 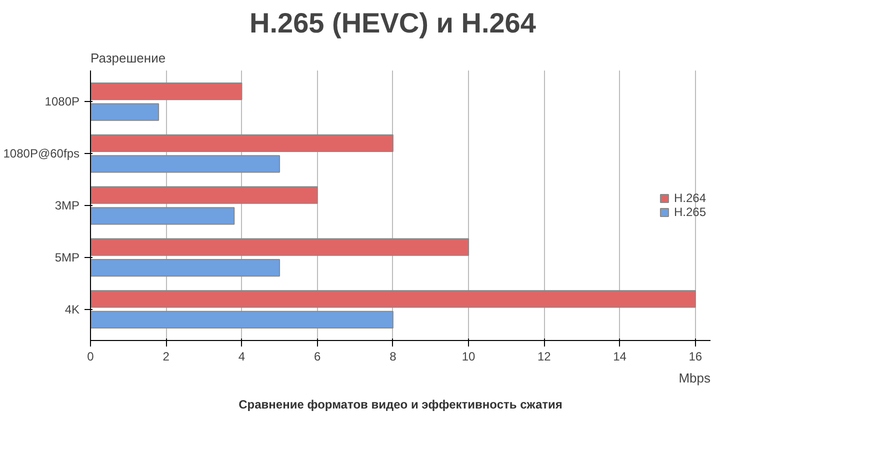 I want to click on x-tick-label: 10, so click(x=469, y=357).